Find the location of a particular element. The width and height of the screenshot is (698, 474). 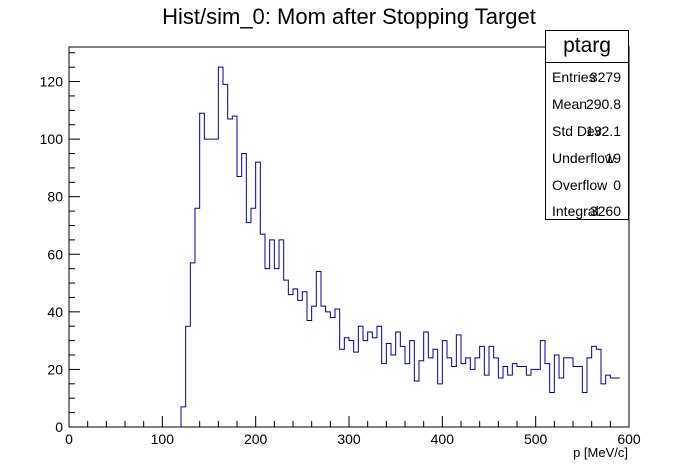

x-tick-label: 400 is located at coordinates (443, 439).